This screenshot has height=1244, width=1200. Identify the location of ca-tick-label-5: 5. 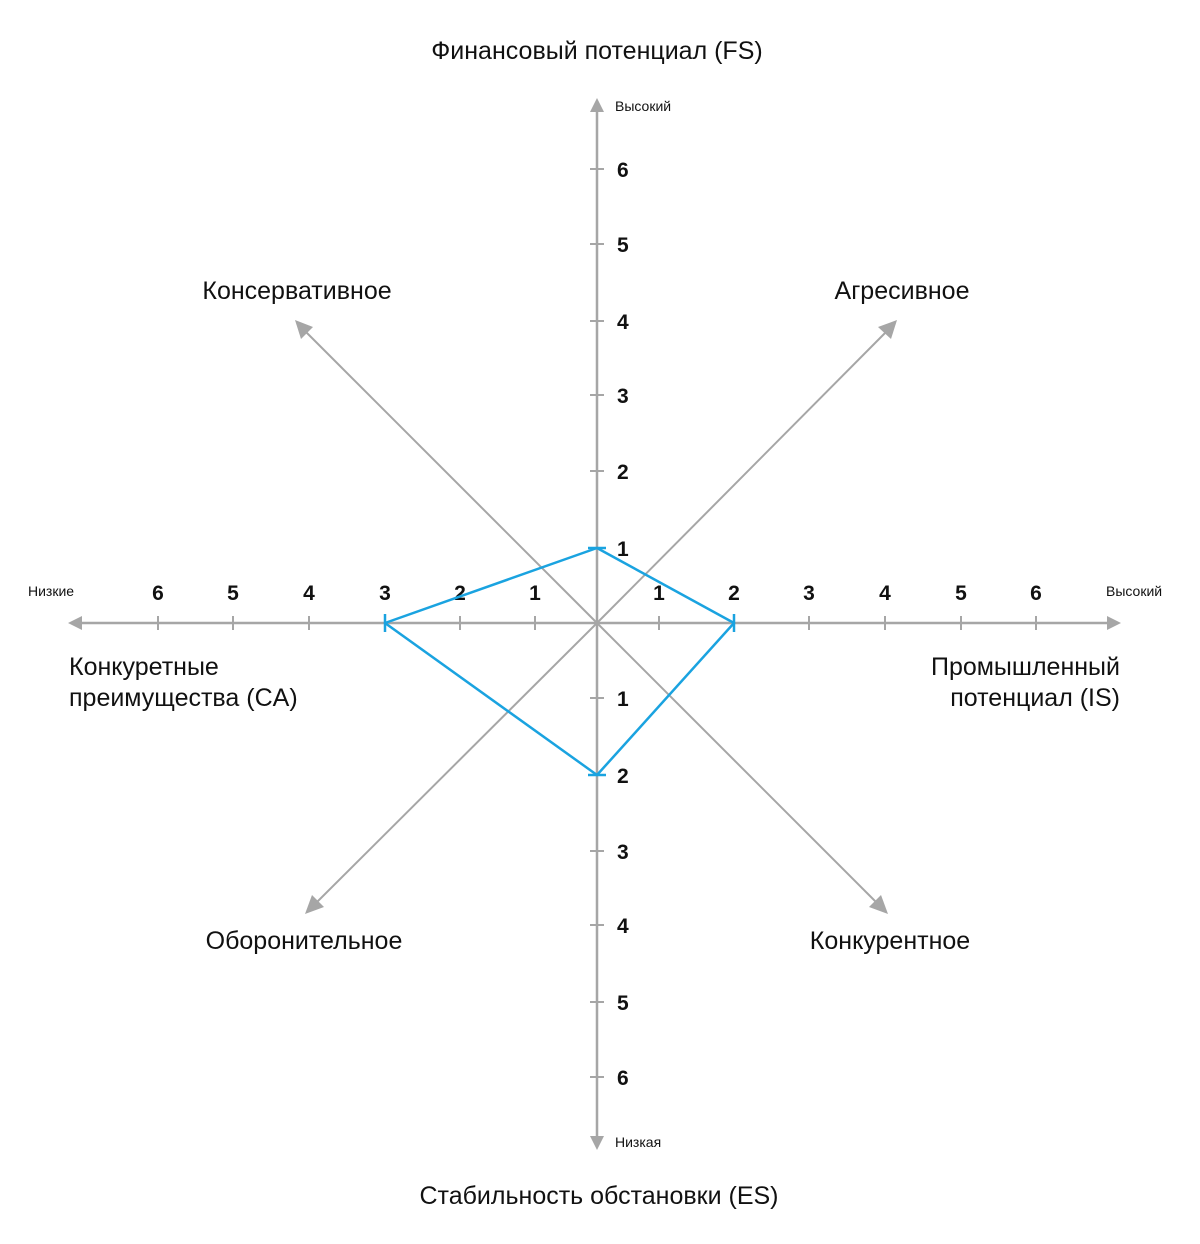
(233, 593).